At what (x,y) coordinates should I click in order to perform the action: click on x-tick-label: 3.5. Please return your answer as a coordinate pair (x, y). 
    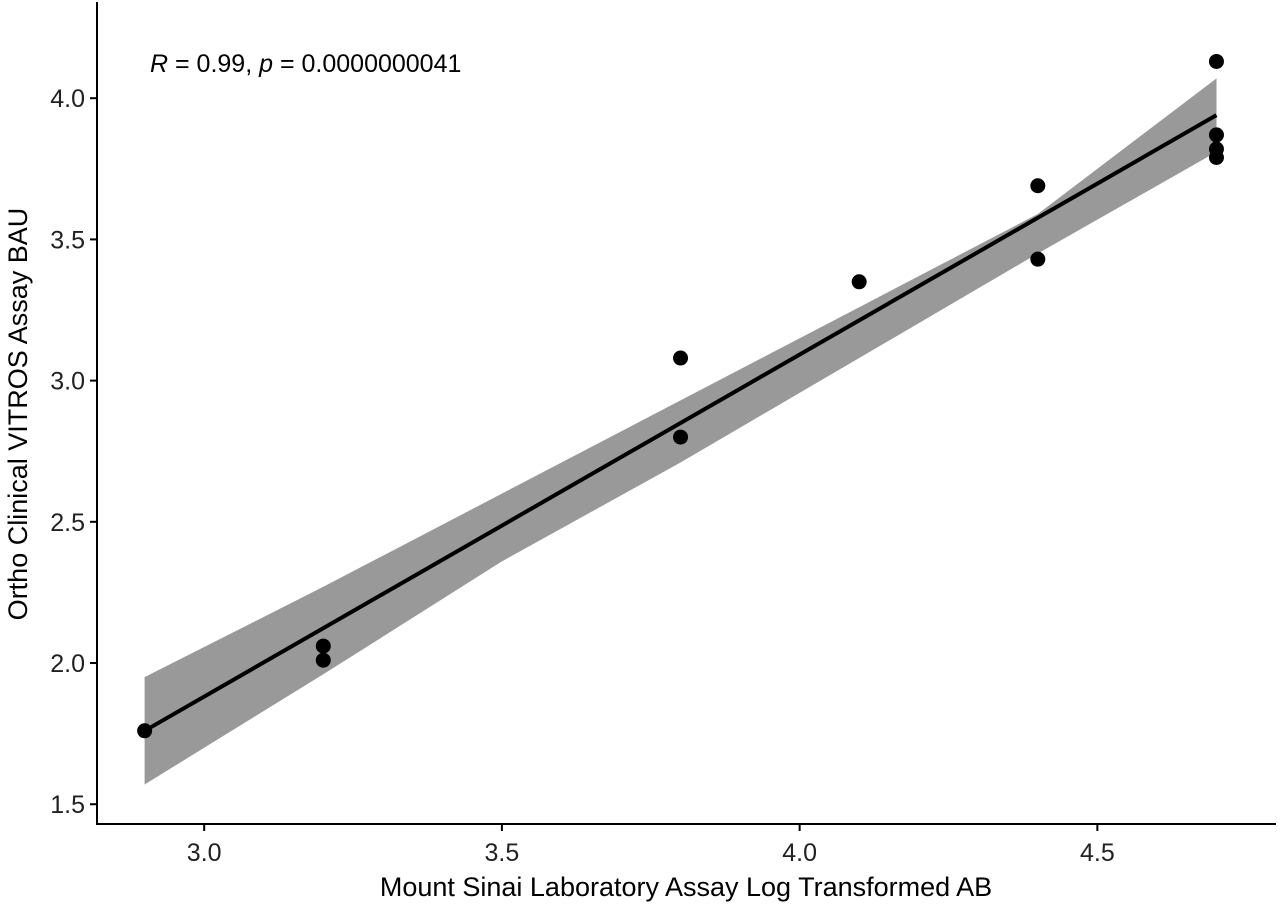
    Looking at the image, I should click on (502, 853).